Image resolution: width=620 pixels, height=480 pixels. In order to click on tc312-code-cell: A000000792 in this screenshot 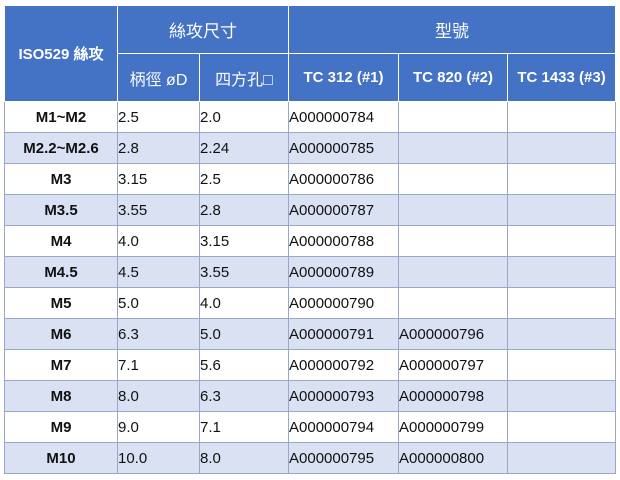, I will do `click(343, 365)`.